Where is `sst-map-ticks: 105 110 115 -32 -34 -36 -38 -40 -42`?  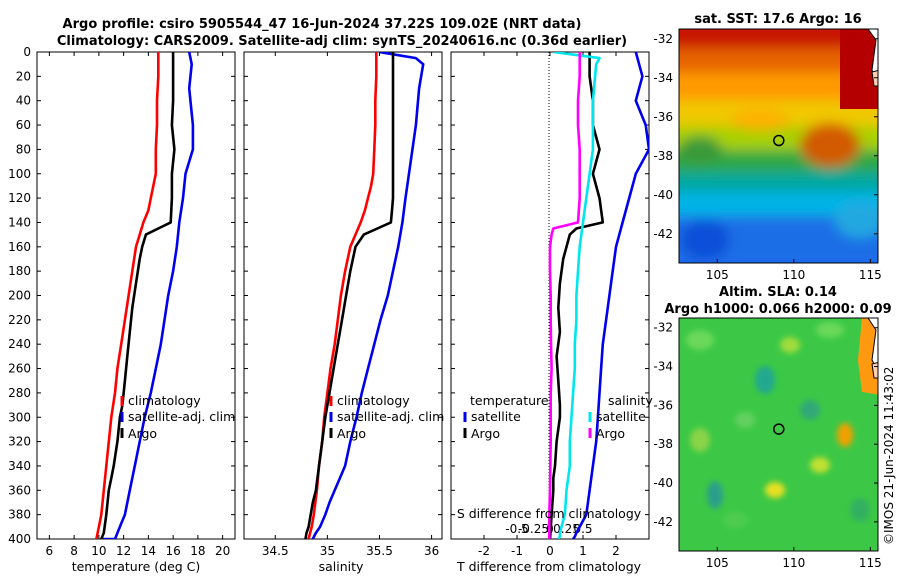
sst-map-ticks: 105 110 115 -32 -34 -36 -38 -40 -42 is located at coordinates (767, 157).